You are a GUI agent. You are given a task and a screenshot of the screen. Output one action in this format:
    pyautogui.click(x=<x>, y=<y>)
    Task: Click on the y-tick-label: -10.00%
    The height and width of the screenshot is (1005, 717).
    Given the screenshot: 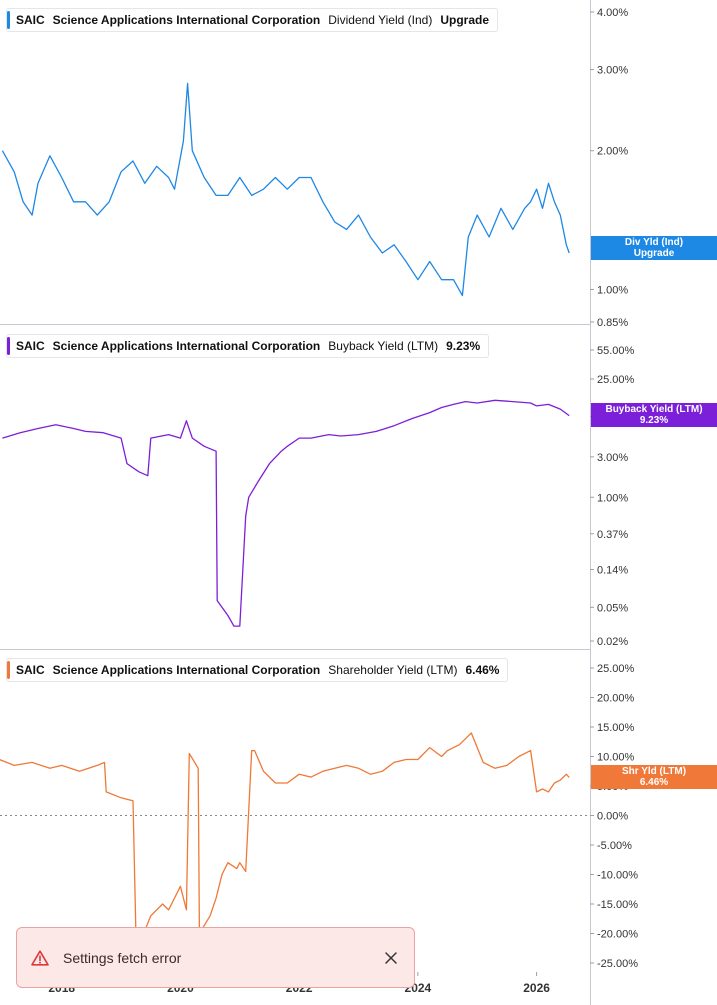 What is the action you would take?
    pyautogui.click(x=617, y=876)
    